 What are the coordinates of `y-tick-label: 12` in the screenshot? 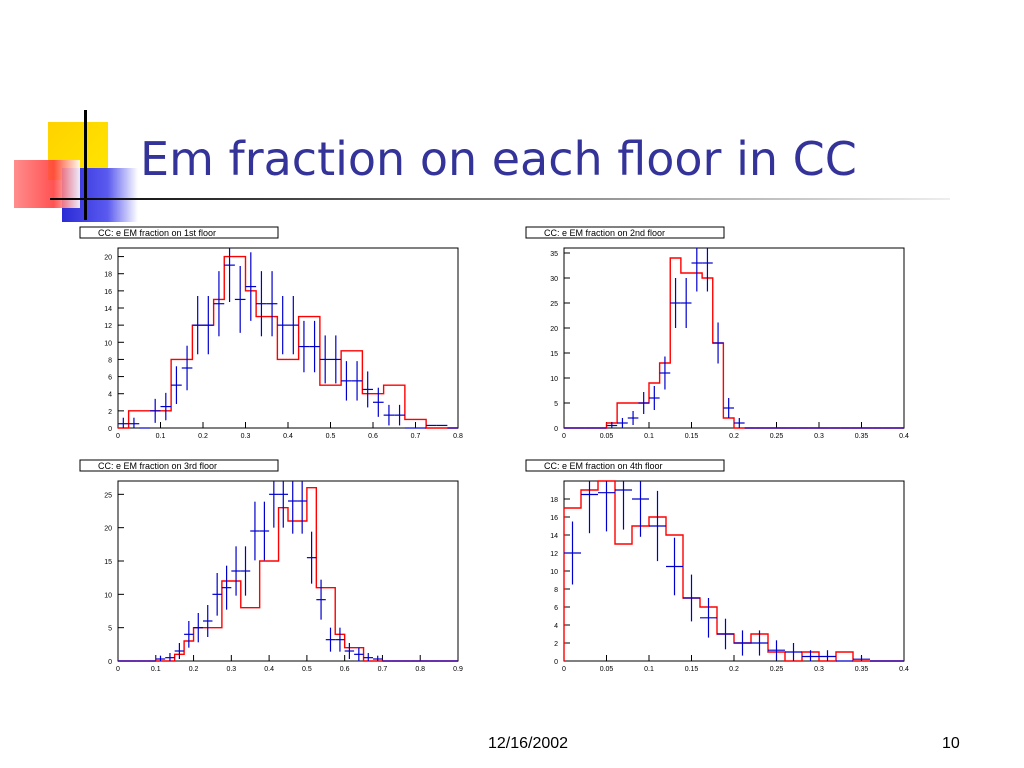 It's located at (554, 554).